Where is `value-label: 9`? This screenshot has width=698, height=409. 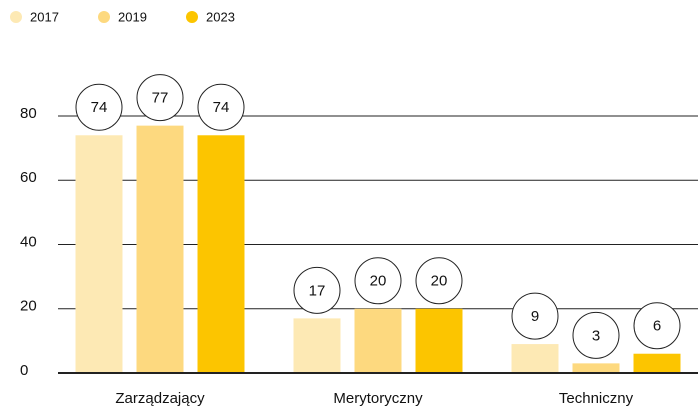 value-label: 9 is located at coordinates (535, 316).